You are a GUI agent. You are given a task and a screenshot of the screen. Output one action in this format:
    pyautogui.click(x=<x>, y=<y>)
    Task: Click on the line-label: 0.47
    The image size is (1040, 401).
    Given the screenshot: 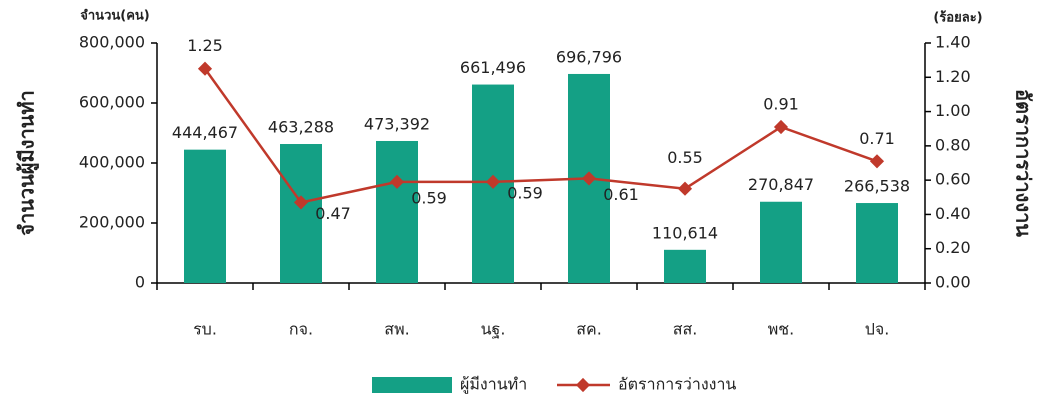 What is the action you would take?
    pyautogui.click(x=333, y=213)
    